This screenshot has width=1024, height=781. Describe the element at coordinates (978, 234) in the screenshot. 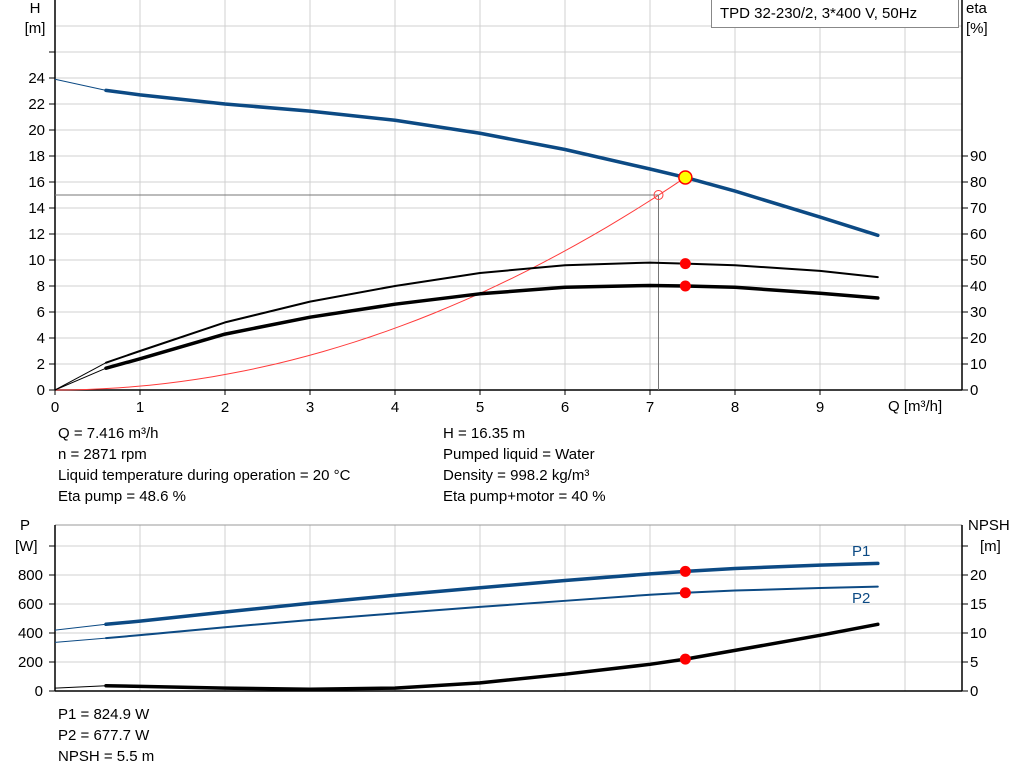

I see `eta-tick-label: 60` at that location.